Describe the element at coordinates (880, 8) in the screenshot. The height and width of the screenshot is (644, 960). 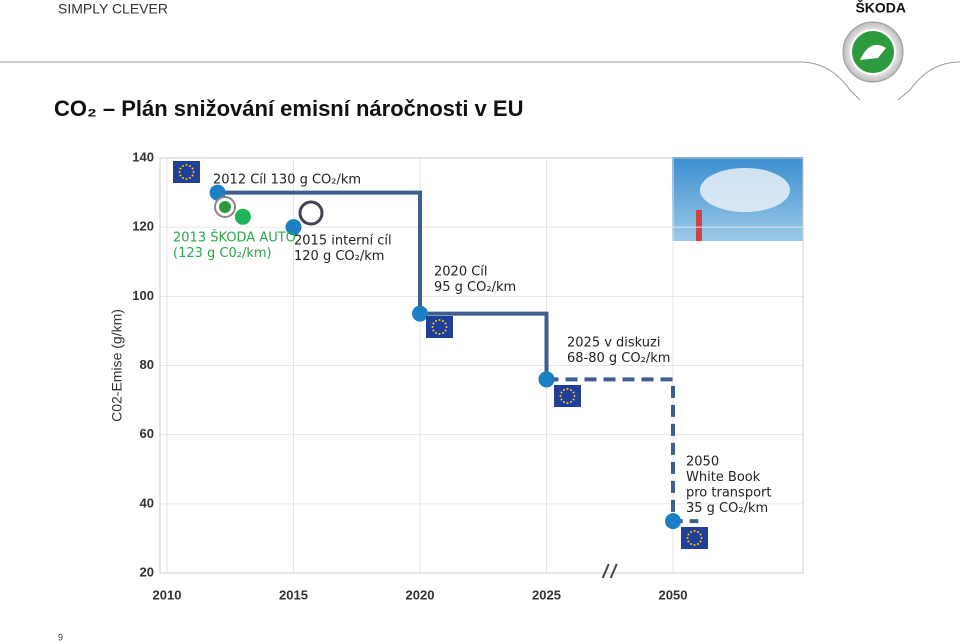
I see `brand: ŠKODA` at that location.